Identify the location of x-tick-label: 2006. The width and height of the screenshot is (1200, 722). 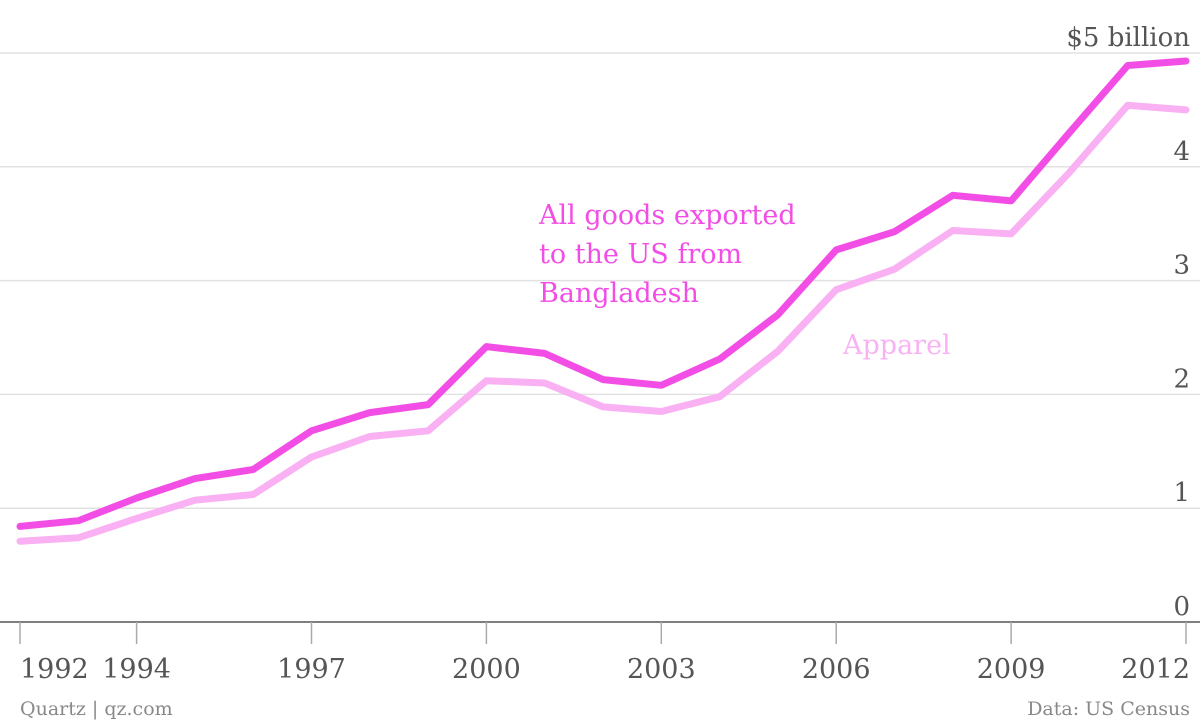
(836, 669).